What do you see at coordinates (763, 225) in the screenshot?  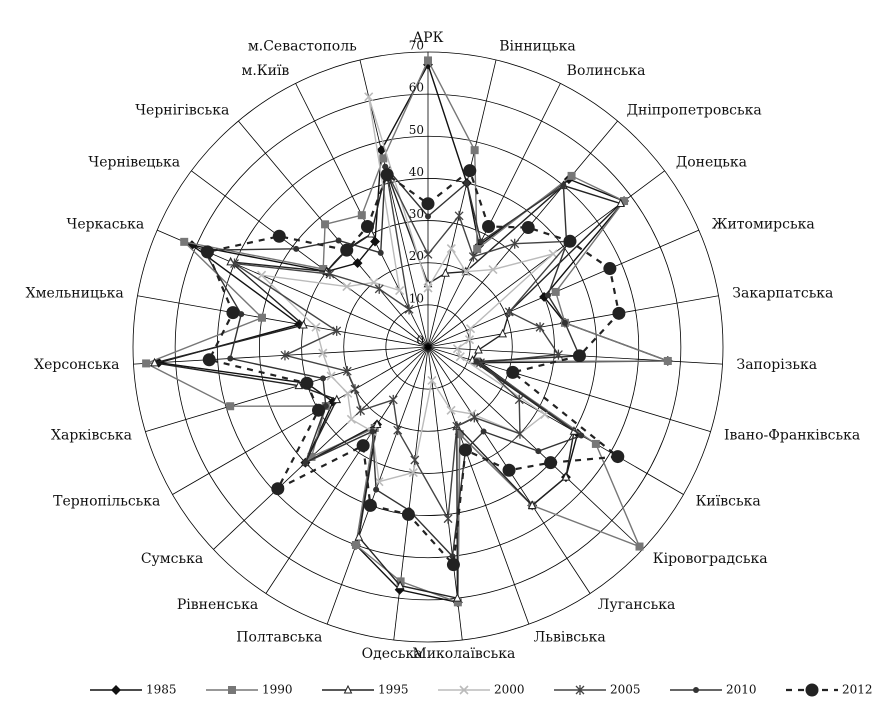 I see `category-label: Житомирська` at bounding box center [763, 225].